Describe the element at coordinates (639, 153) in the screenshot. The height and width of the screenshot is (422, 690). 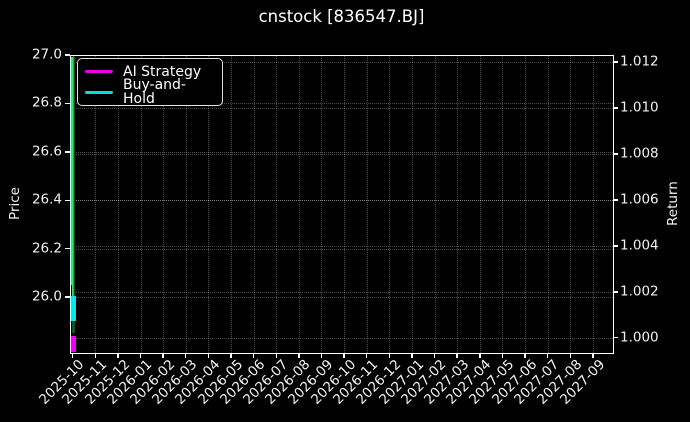
I see `return-tick-label: 1.008` at that location.